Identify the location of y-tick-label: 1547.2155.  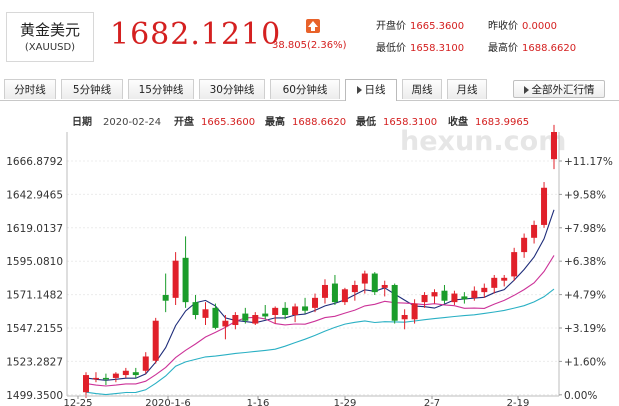
(34, 329).